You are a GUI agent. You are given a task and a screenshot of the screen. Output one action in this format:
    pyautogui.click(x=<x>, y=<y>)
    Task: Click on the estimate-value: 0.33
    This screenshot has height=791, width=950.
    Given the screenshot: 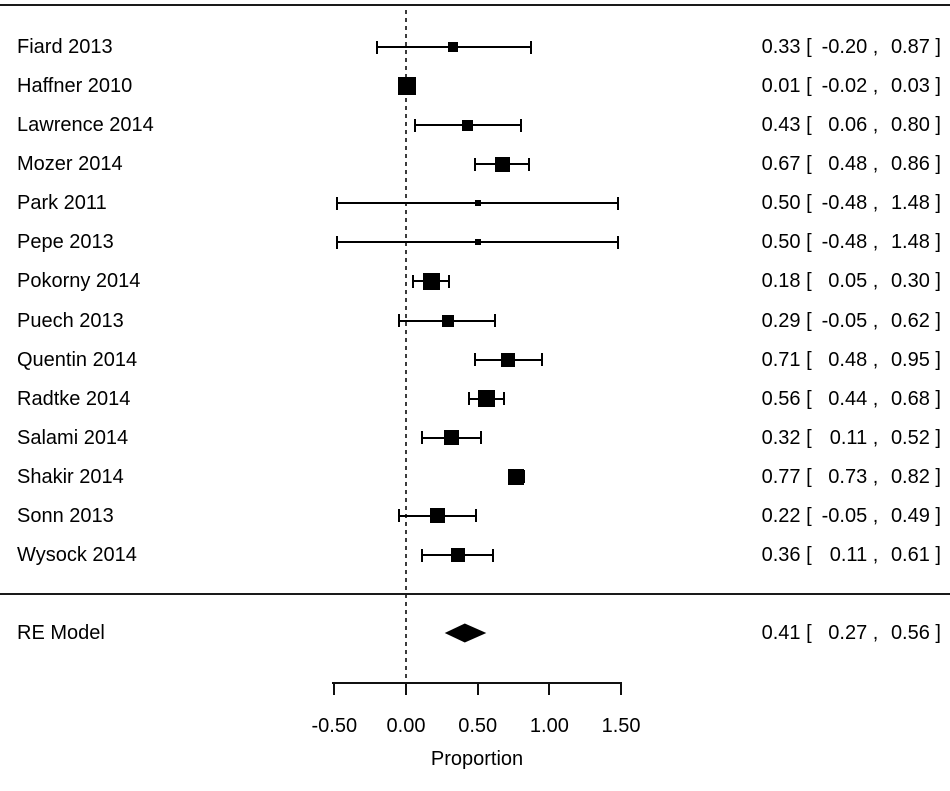 What is the action you would take?
    pyautogui.click(x=781, y=47)
    